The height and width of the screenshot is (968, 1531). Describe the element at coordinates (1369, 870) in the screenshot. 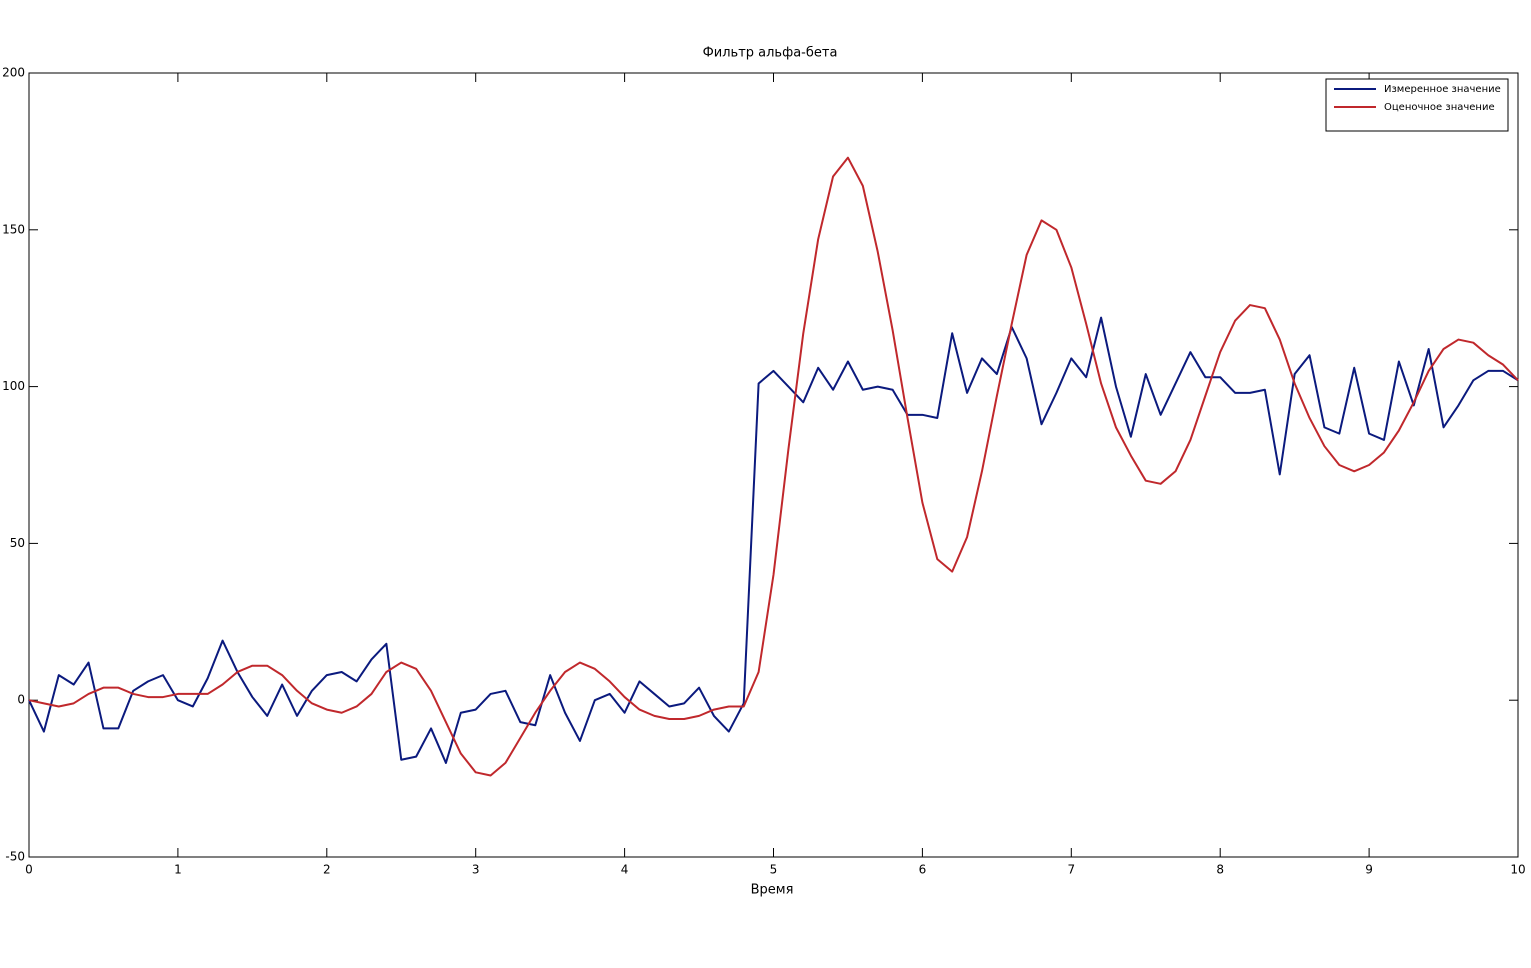

I see `x-tick-label: 9` at that location.